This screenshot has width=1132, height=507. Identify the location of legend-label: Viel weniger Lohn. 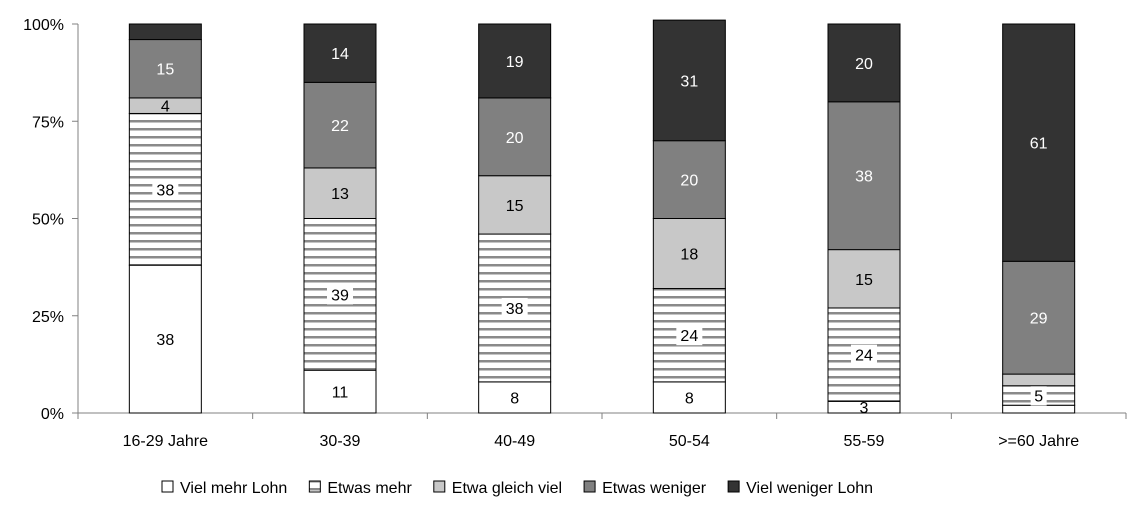
(809, 488).